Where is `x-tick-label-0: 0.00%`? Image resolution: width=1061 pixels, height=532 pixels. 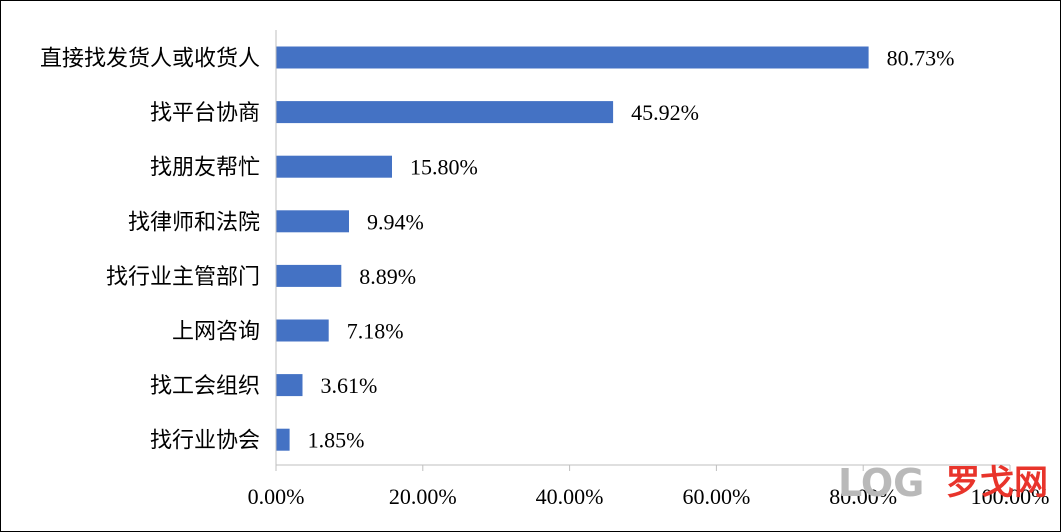 x-tick-label-0: 0.00% is located at coordinates (276, 496).